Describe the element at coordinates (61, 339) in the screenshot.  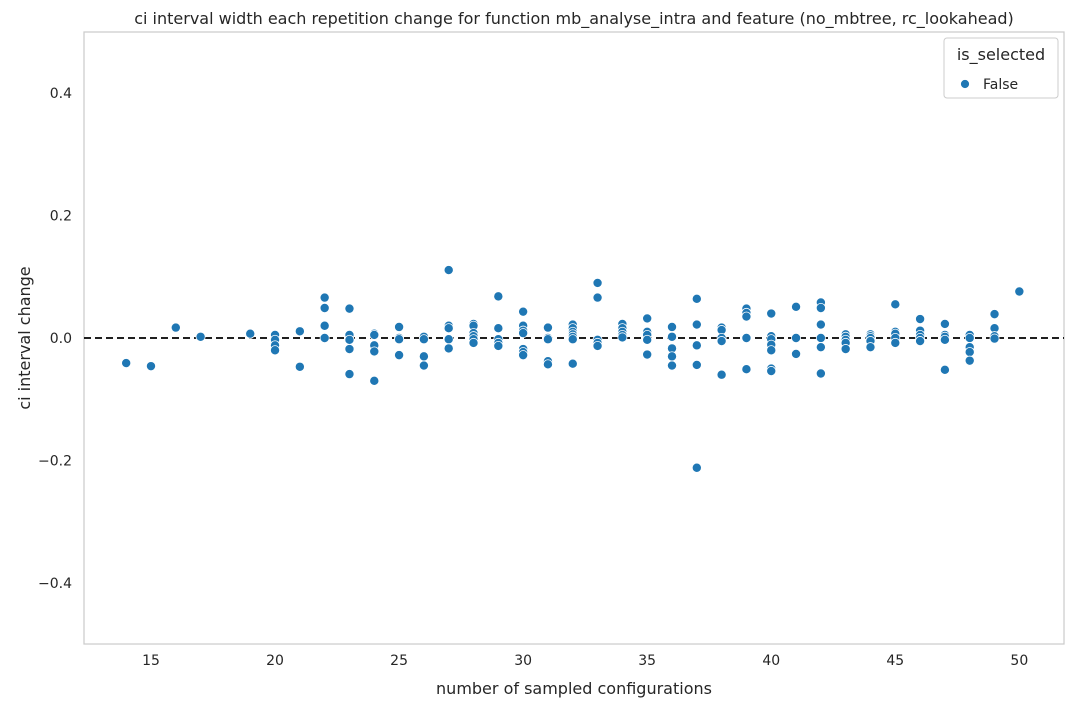
I see `y-tick-label: 0.0` at that location.